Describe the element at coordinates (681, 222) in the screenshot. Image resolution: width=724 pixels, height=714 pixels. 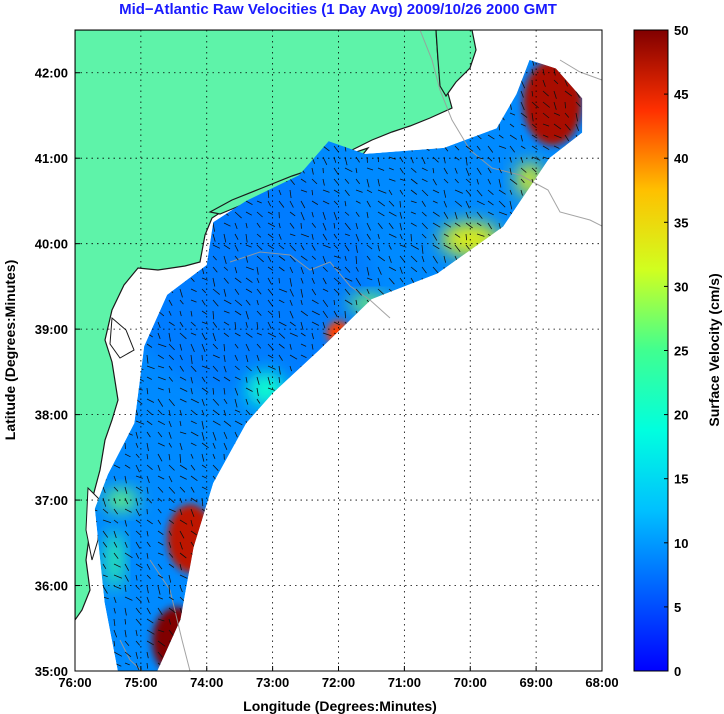
I see `colorbar-tick-label: 35` at that location.